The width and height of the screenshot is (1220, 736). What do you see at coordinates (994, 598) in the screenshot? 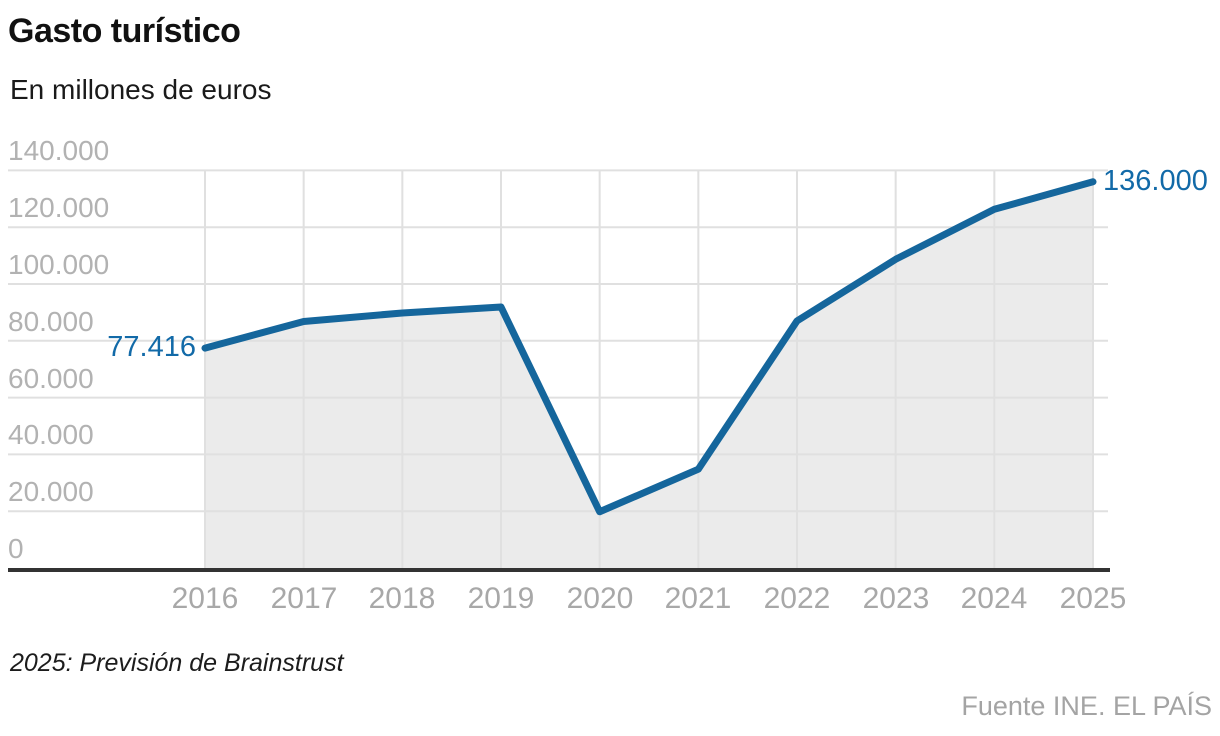
I see `x-axis-tick: 2024` at bounding box center [994, 598].